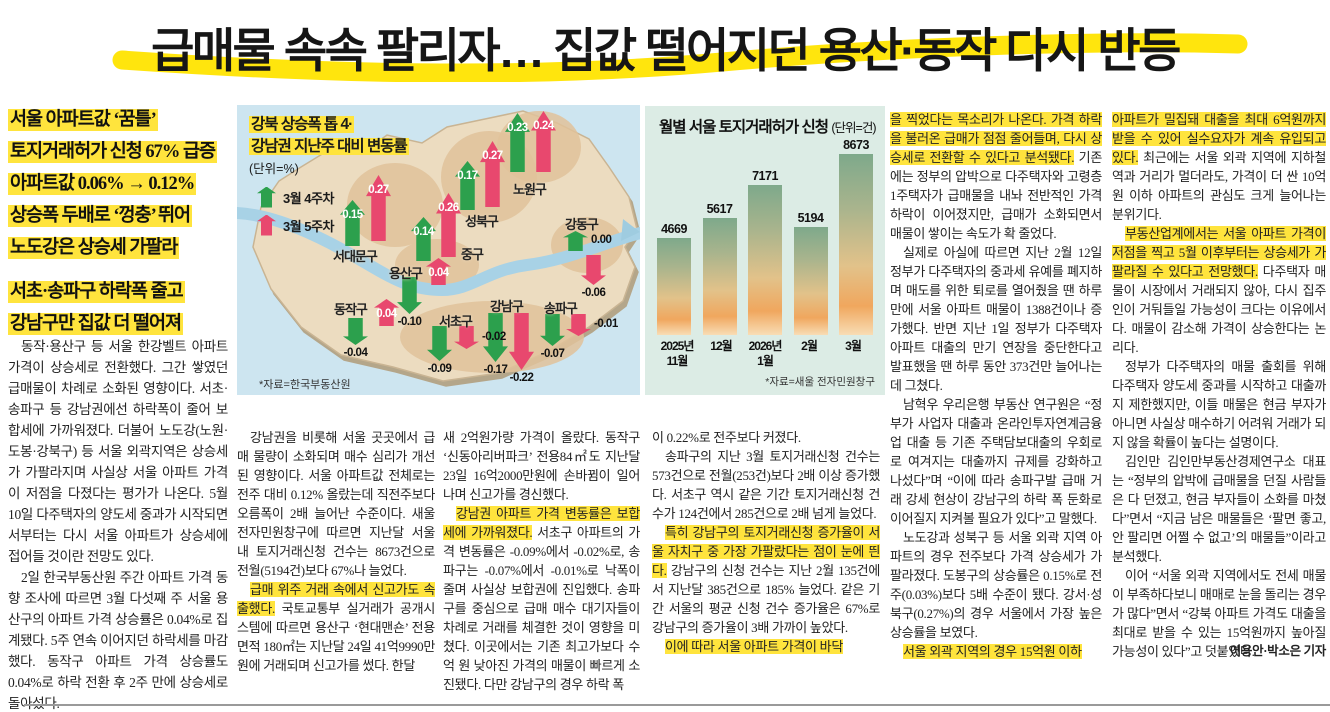 The height and width of the screenshot is (712, 1330). I want to click on district-value-label: 0.00, so click(601, 240).